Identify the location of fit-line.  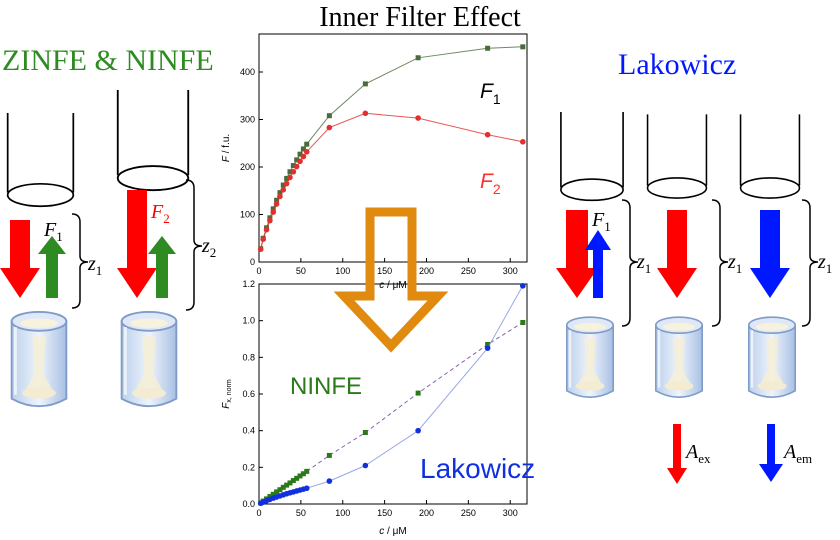
(391, 147).